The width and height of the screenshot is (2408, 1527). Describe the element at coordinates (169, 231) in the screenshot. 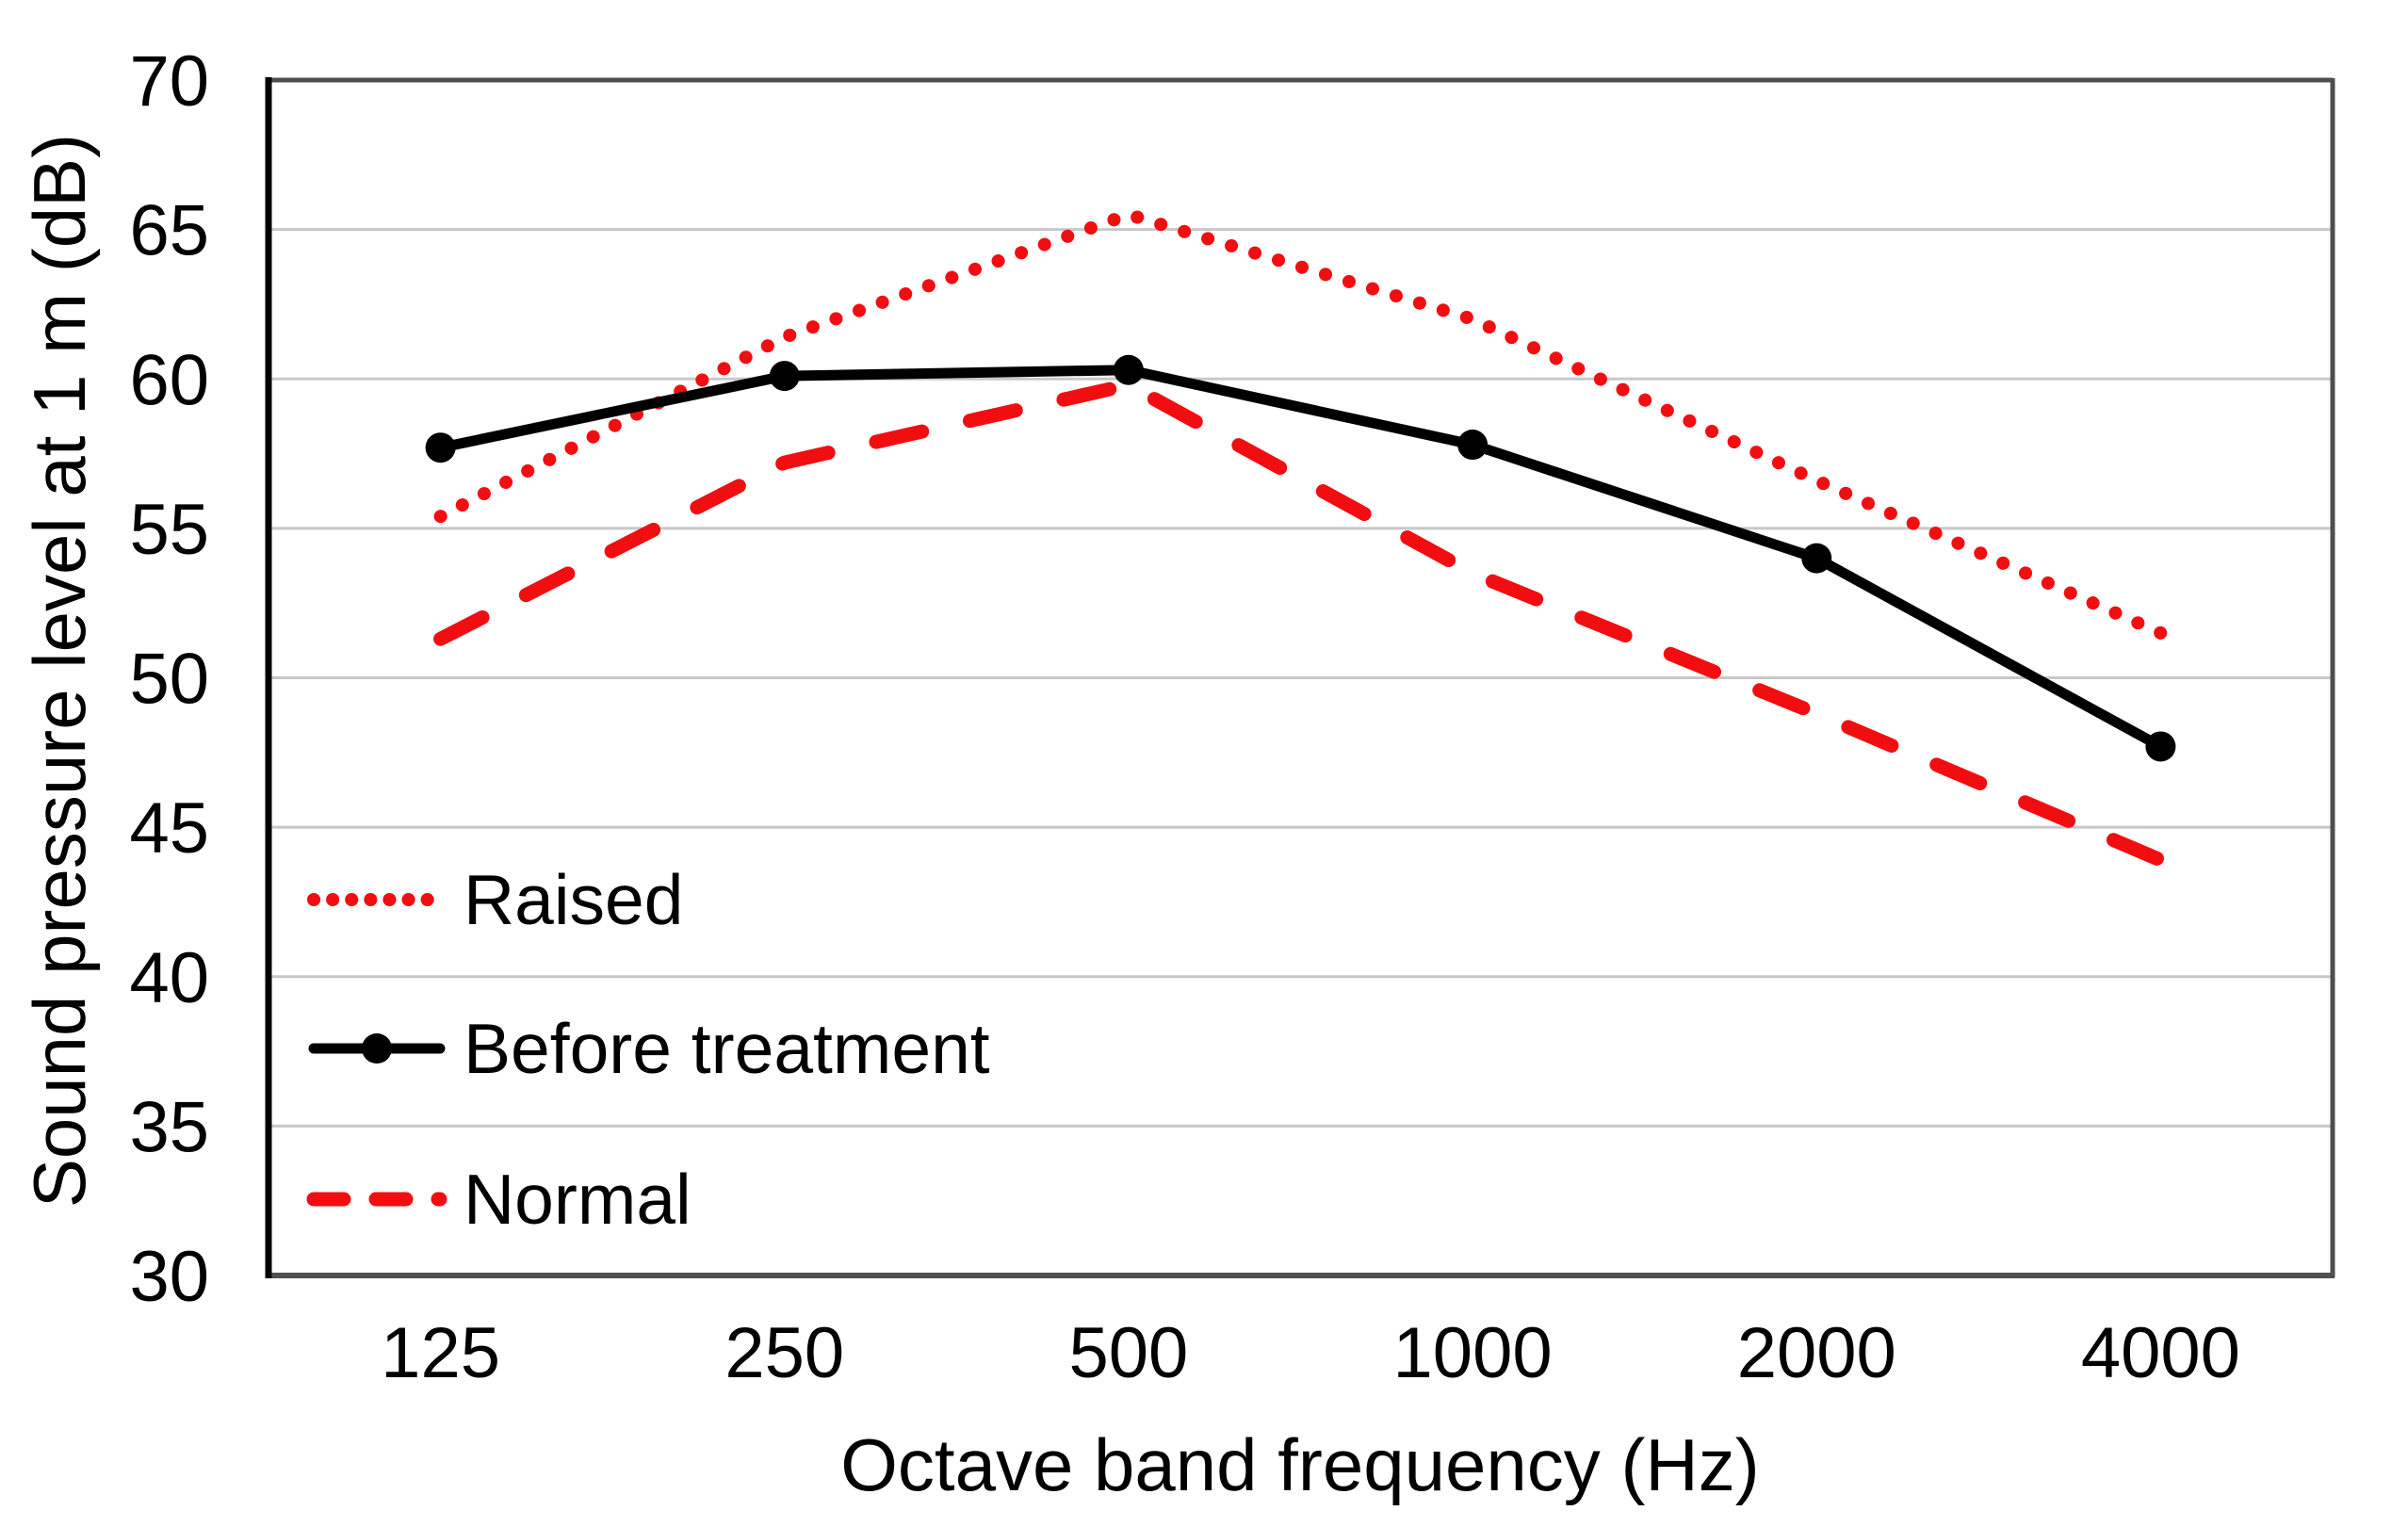

I see `y-tick-label-65: 65` at that location.